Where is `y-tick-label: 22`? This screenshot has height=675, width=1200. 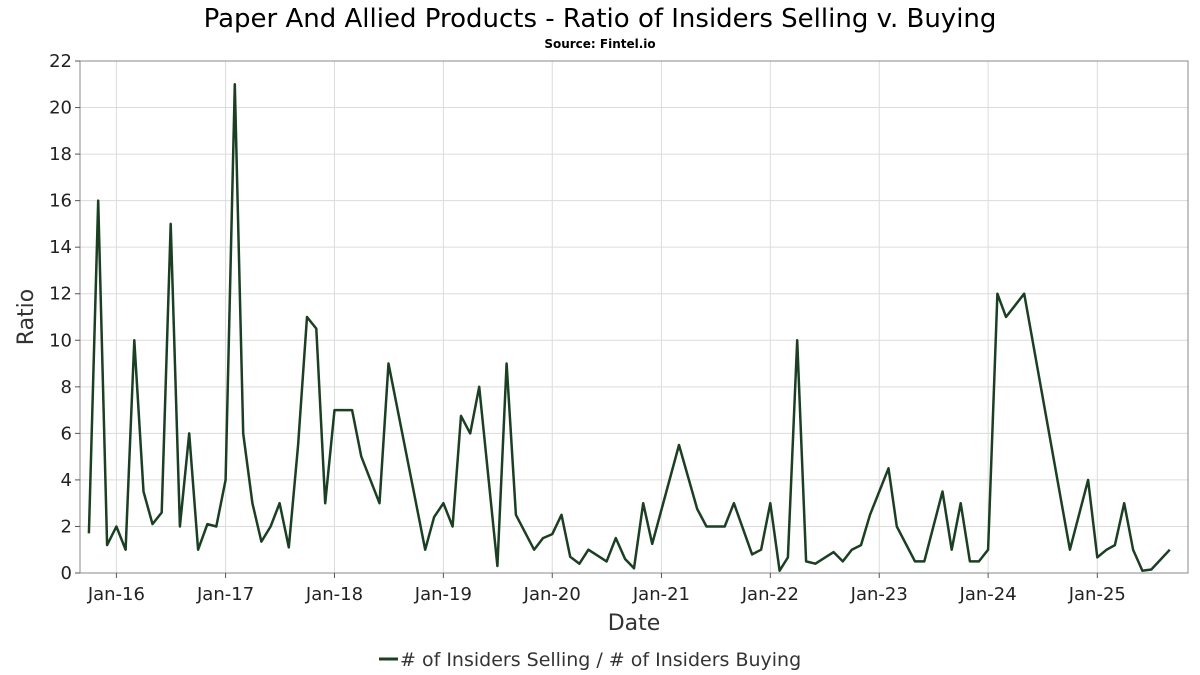 y-tick-label: 22 is located at coordinates (60, 61).